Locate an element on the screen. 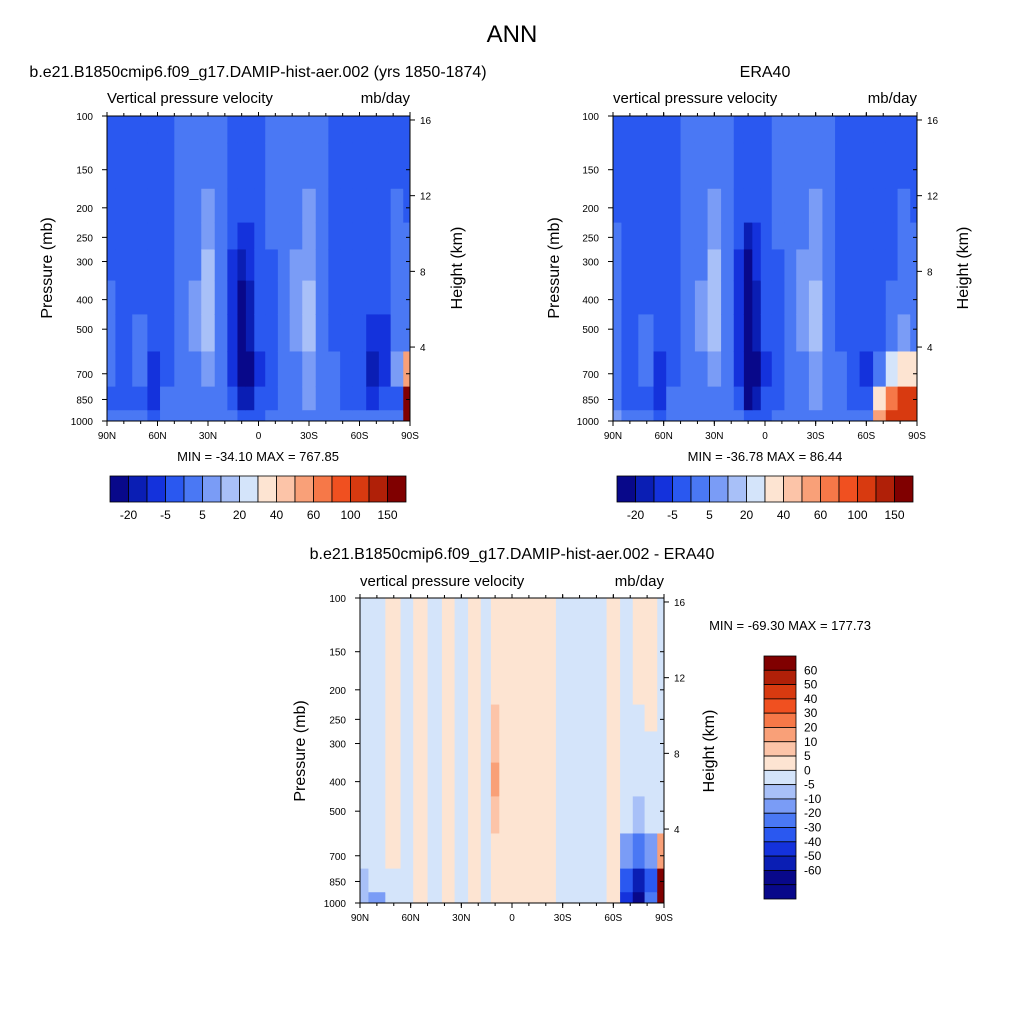 This screenshot has width=1024, height=1029. y2-axis-label: Height (km) is located at coordinates (963, 268).